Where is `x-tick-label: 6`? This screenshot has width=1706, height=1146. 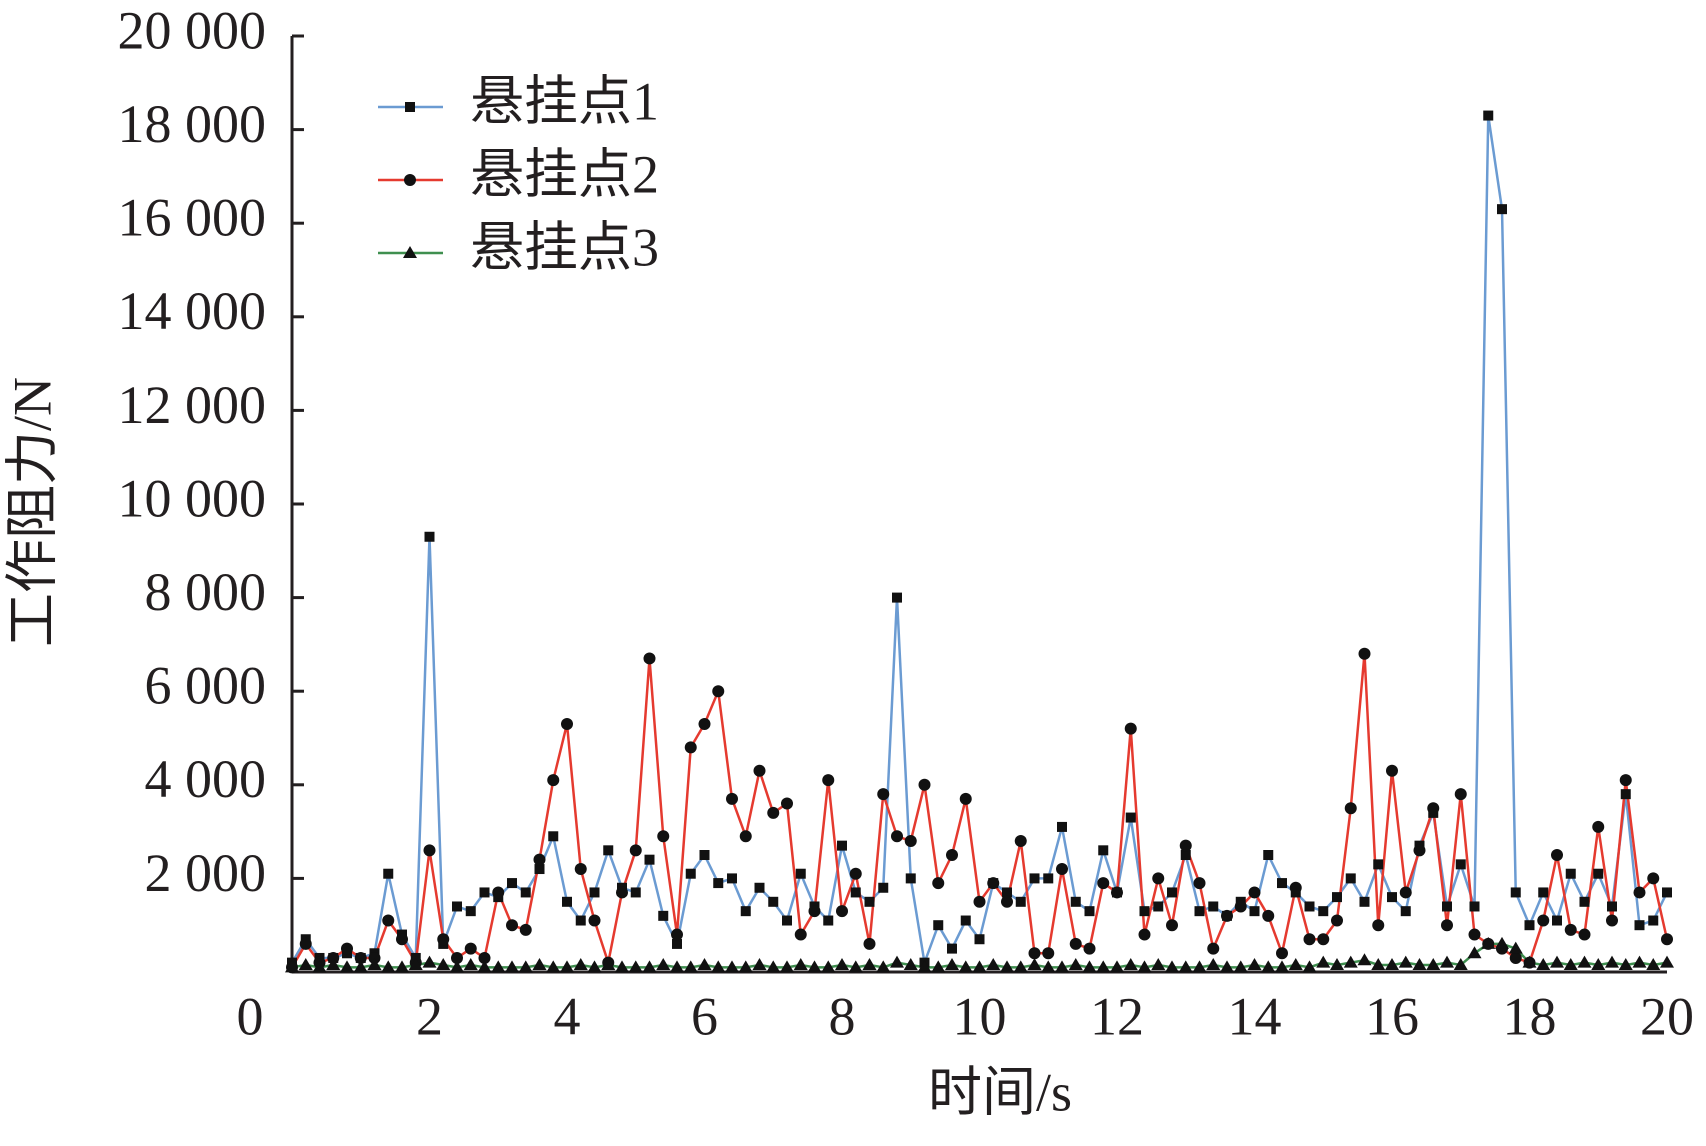 x-tick-label: 6 is located at coordinates (704, 1016).